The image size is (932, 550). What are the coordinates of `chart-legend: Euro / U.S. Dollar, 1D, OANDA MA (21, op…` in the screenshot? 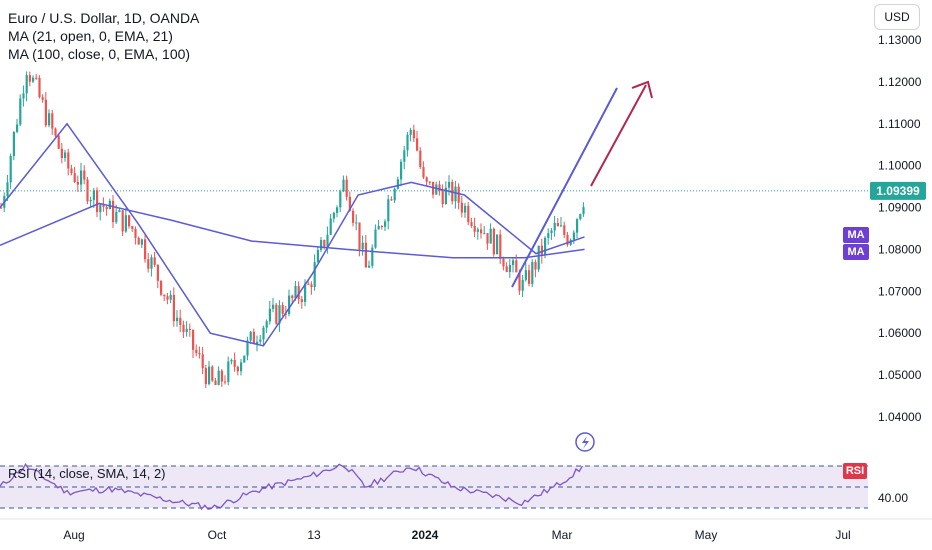 It's located at (103, 36).